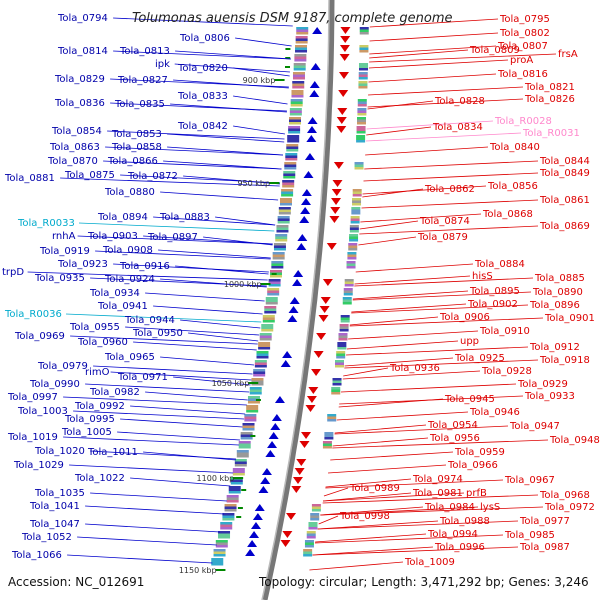 This screenshot has height=600, width=600. What do you see at coordinates (479, 358) in the screenshot?
I see `gene-label: Tola_0925` at bounding box center [479, 358].